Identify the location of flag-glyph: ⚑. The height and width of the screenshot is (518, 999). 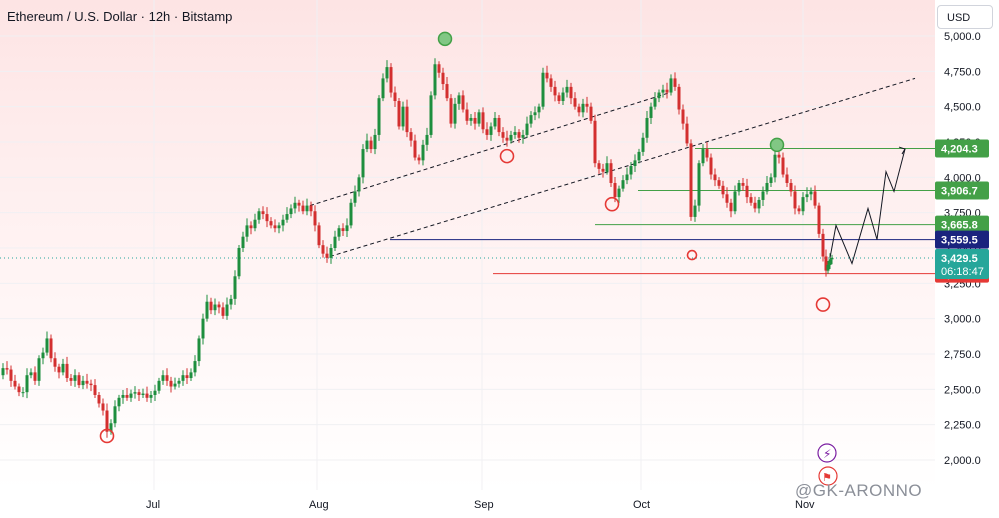
(827, 477).